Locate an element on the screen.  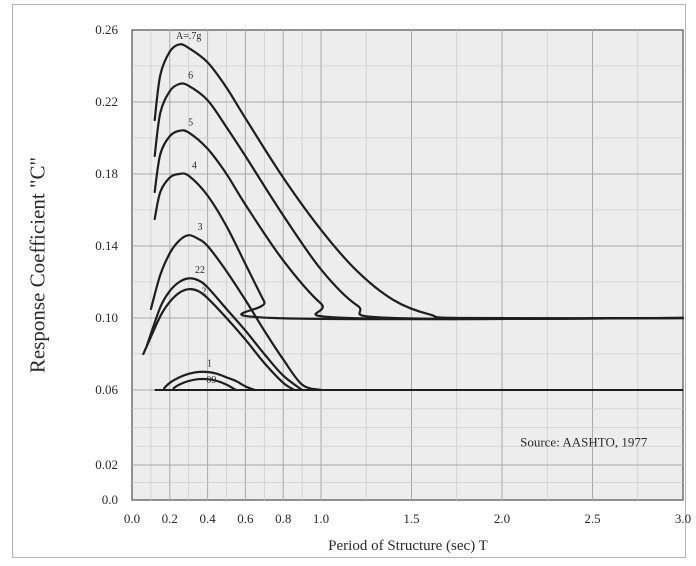
curve-label: 2 is located at coordinates (203, 292).